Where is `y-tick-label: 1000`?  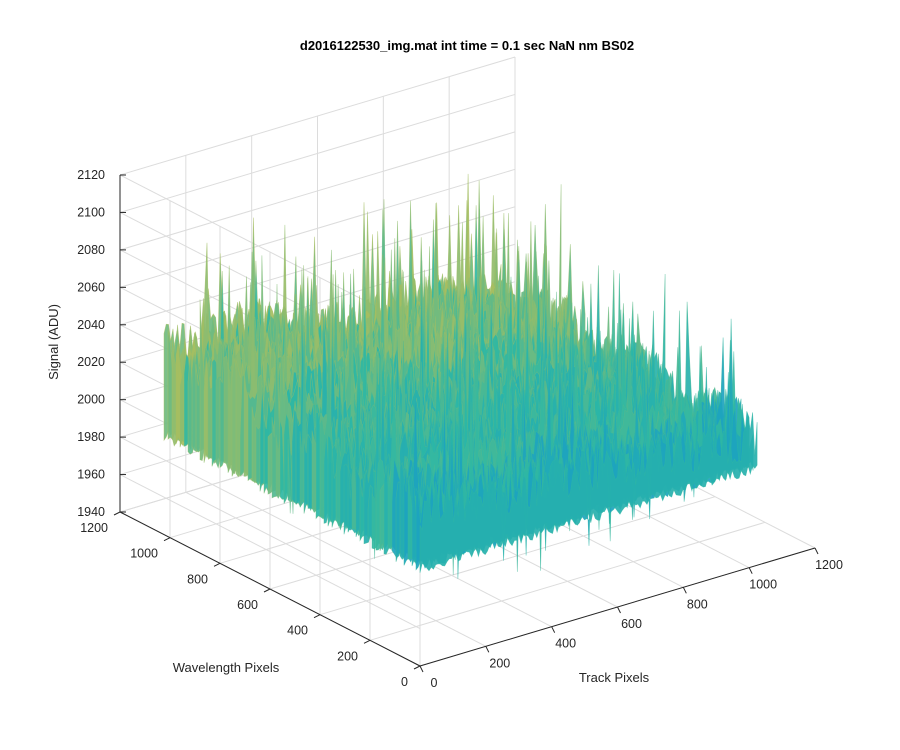
y-tick-label: 1000 is located at coordinates (144, 554).